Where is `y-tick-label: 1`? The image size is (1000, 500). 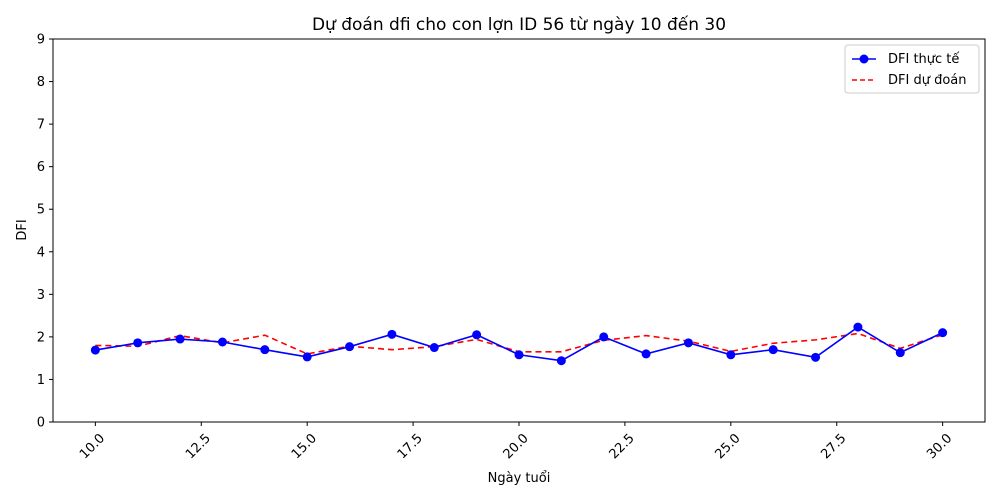 y-tick-label: 1 is located at coordinates (41, 380).